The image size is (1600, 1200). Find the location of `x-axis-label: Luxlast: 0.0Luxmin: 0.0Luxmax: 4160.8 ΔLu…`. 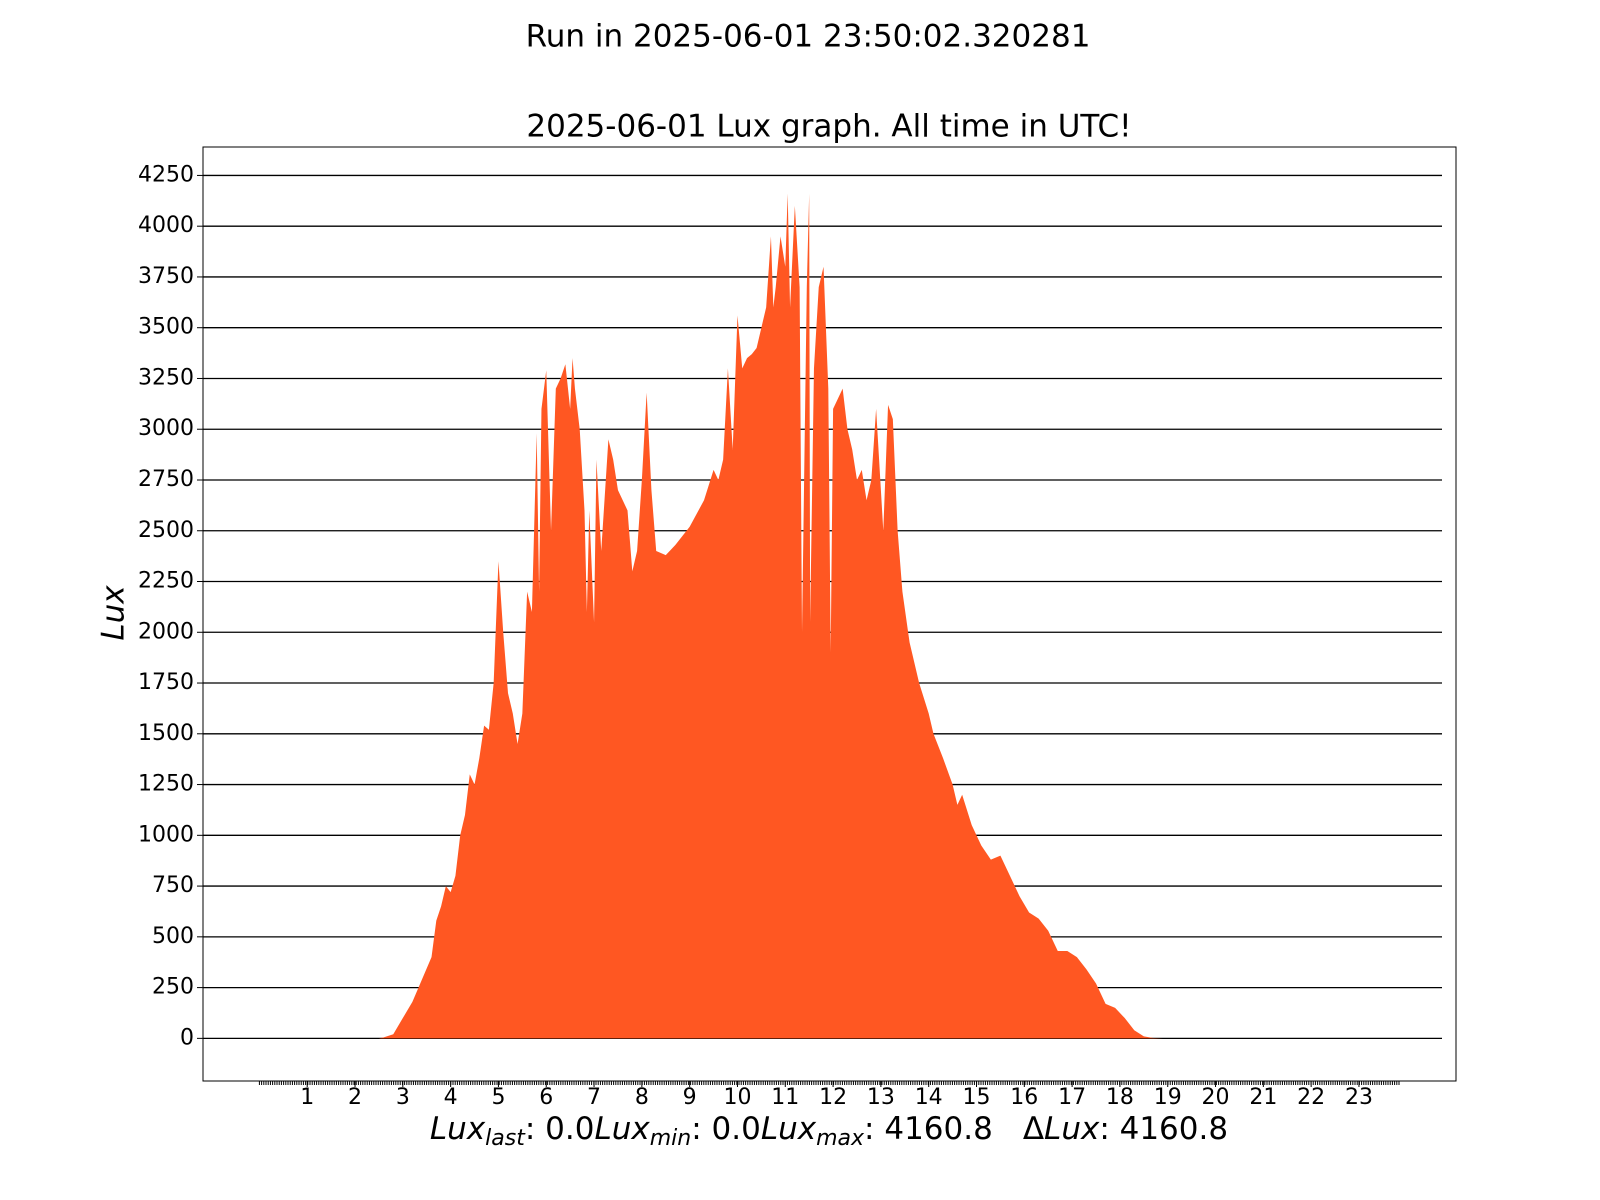

x-axis-label: Luxlast: 0.0Luxmin: 0.0Luxmax: 4160.8 ΔLu… is located at coordinates (829, 1131).